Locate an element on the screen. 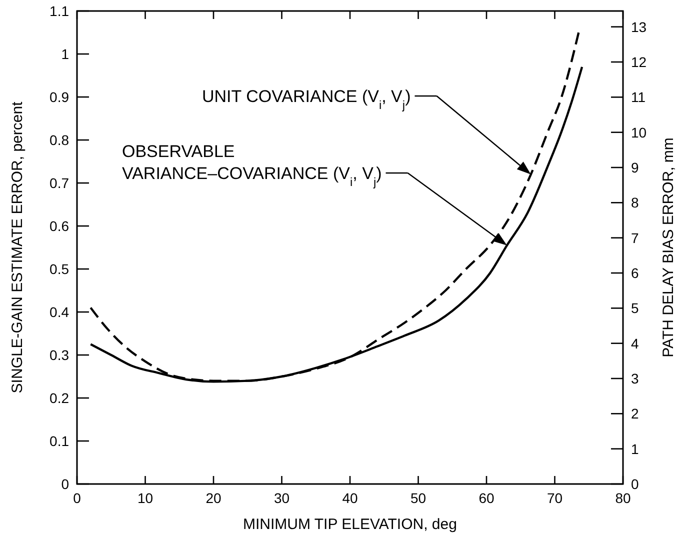 This screenshot has height=544, width=698. y-tick-label: 0 is located at coordinates (65, 484).